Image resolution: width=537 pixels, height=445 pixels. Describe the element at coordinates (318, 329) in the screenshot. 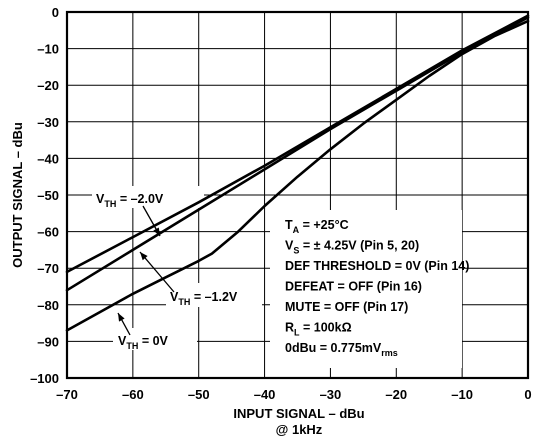

I see `test-condition: RL = 100kΩ` at that location.